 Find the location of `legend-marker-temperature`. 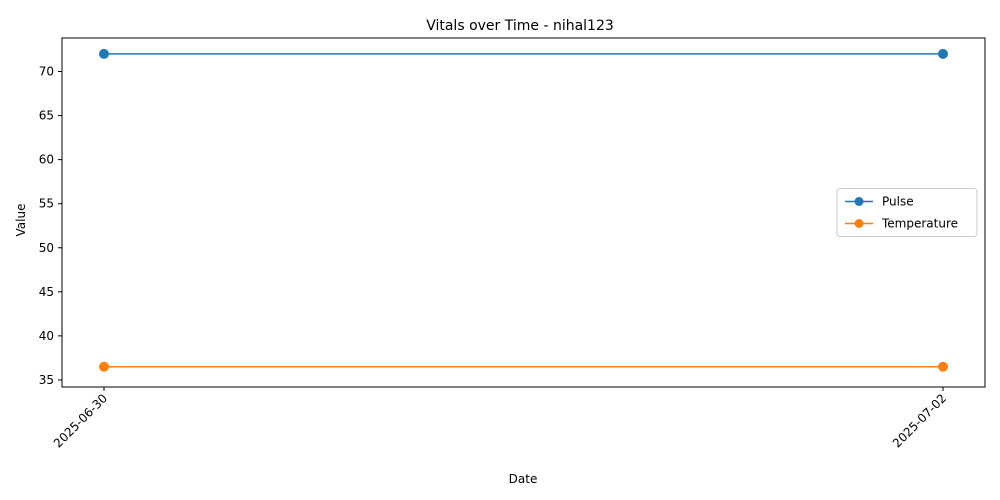

legend-marker-temperature is located at coordinates (859, 223).